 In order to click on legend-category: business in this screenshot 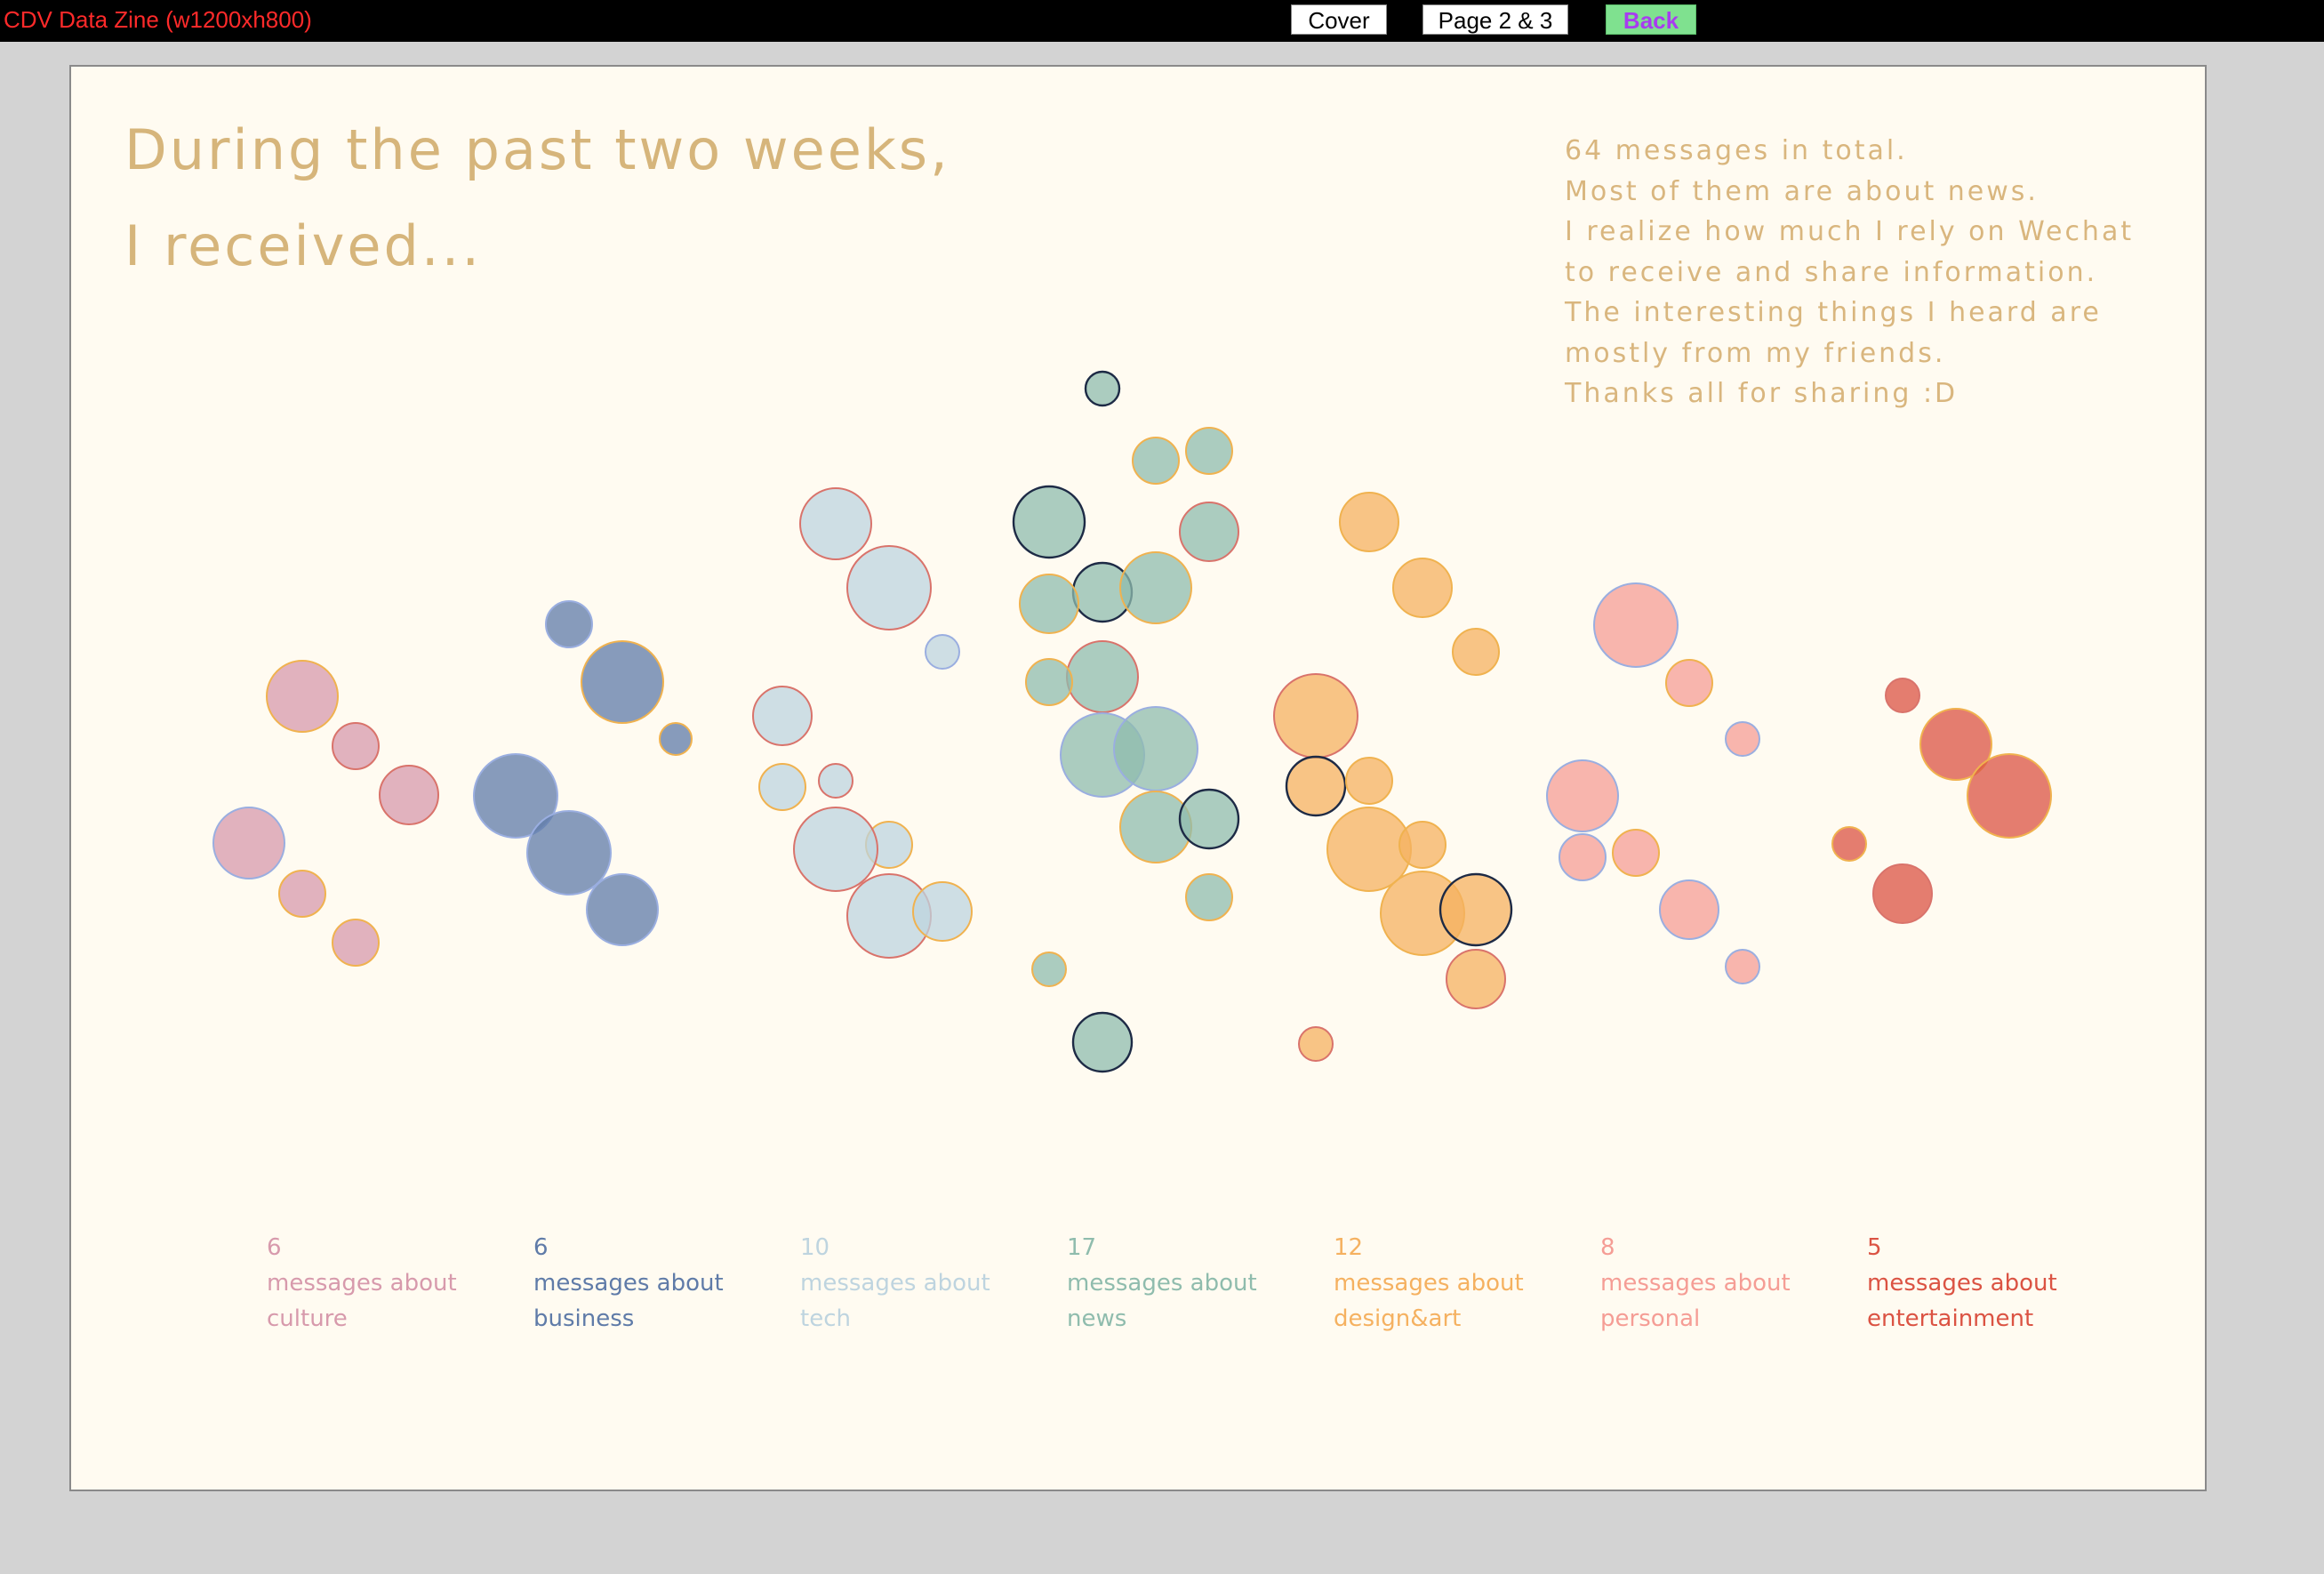, I will do `click(584, 1319)`.